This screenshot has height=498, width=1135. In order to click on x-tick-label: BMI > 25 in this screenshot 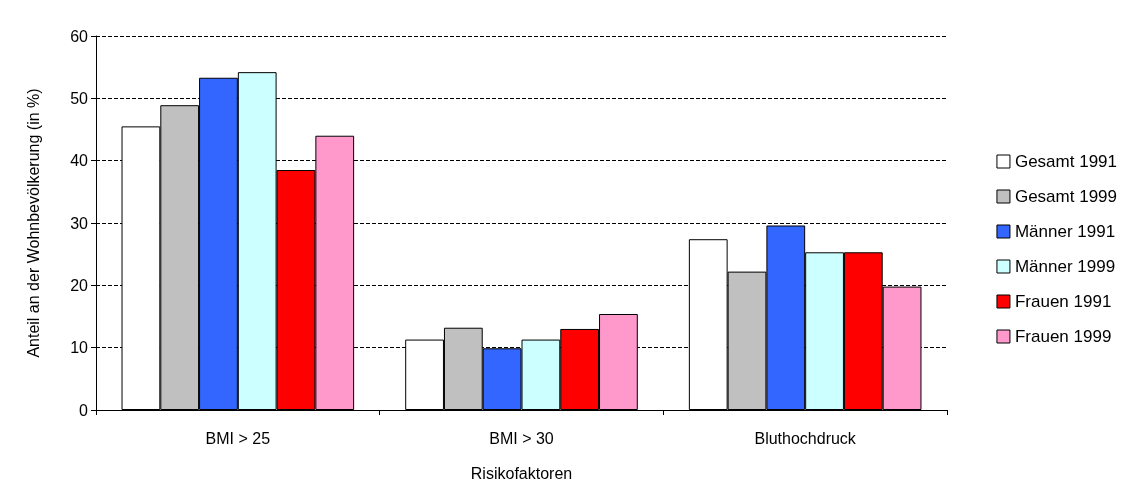, I will do `click(238, 438)`.